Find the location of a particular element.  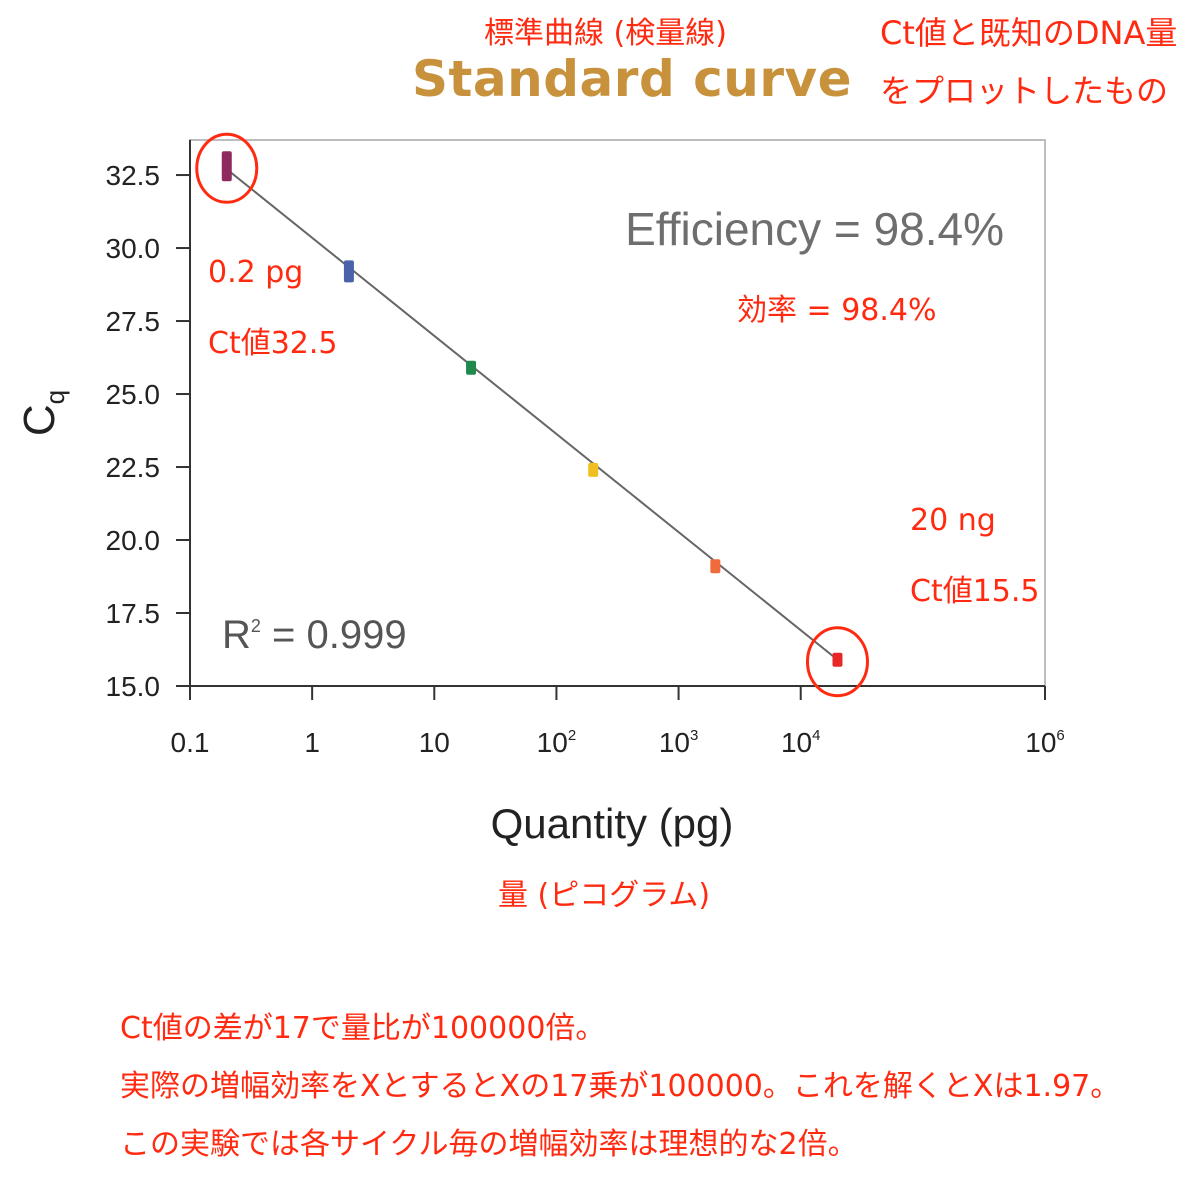

x-tick-label: 0.1 is located at coordinates (190, 742).